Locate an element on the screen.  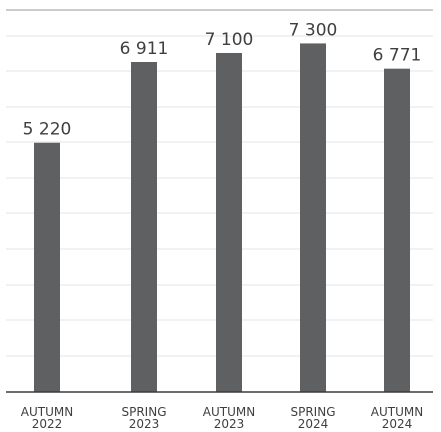
data-label: 7 100 is located at coordinates (229, 40).